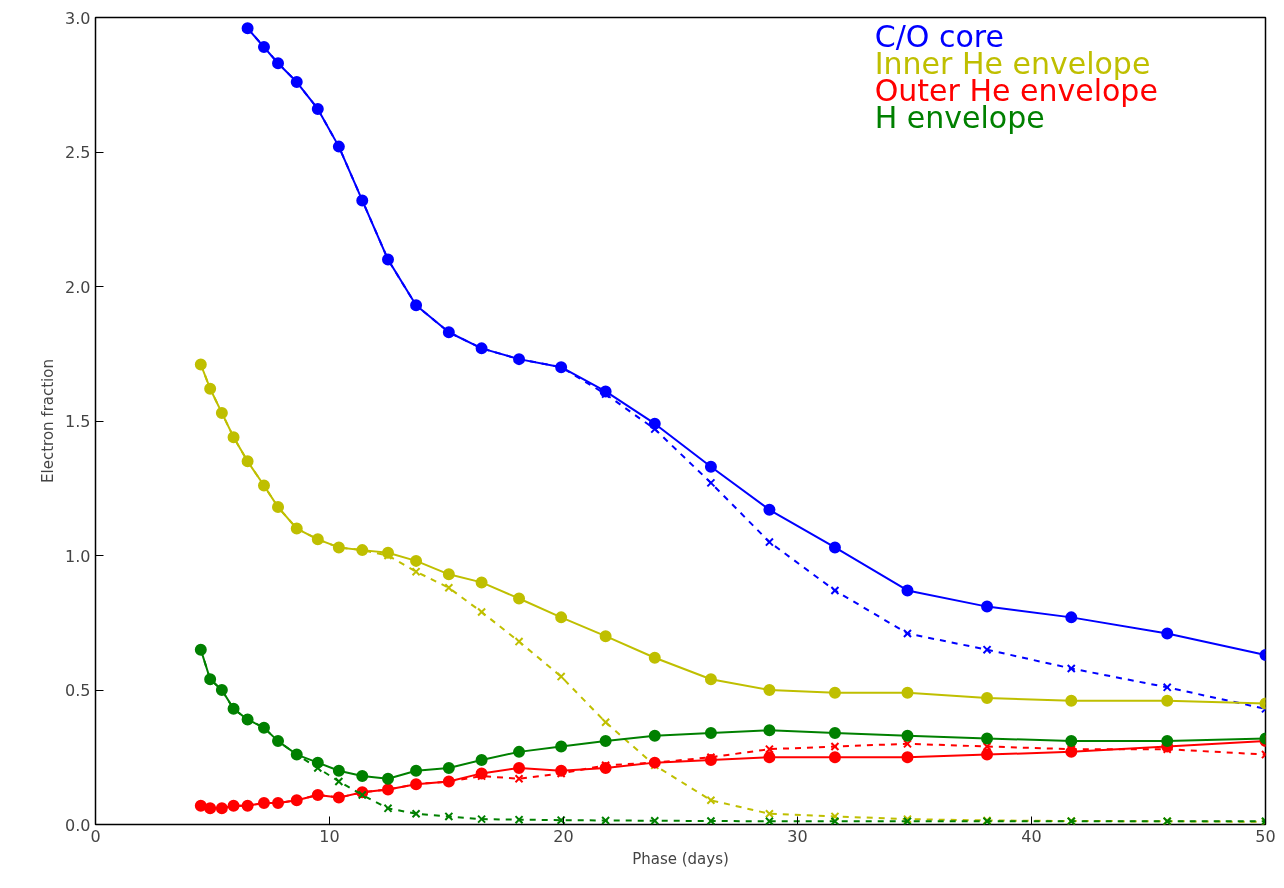 The image size is (1284, 888). I want to click on x-tick-label: 30, so click(797, 836).